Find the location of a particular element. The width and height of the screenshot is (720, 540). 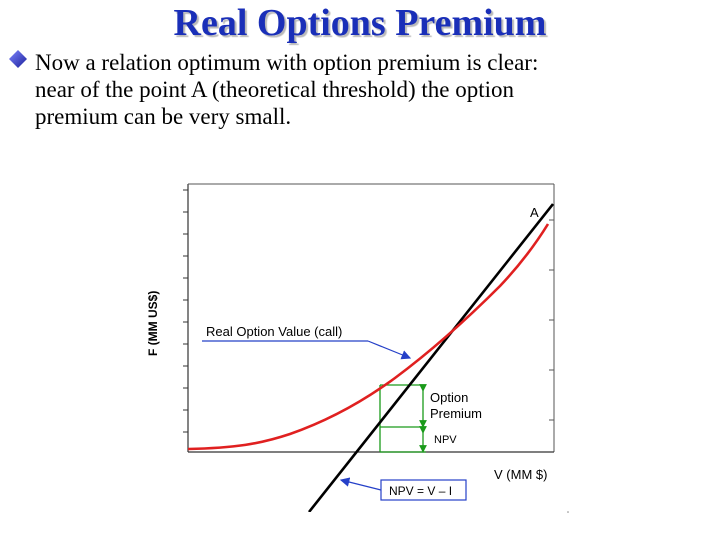

point-a-label: A is located at coordinates (534, 212).